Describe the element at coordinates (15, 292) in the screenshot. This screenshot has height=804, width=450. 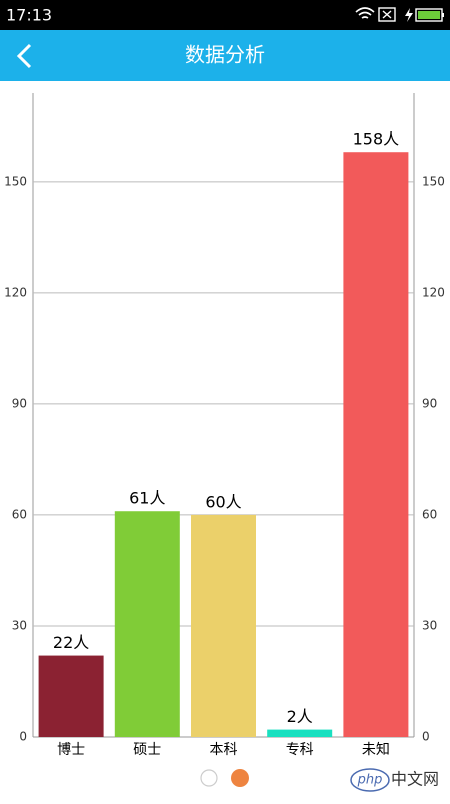
I see `y-tick-label: 120` at that location.